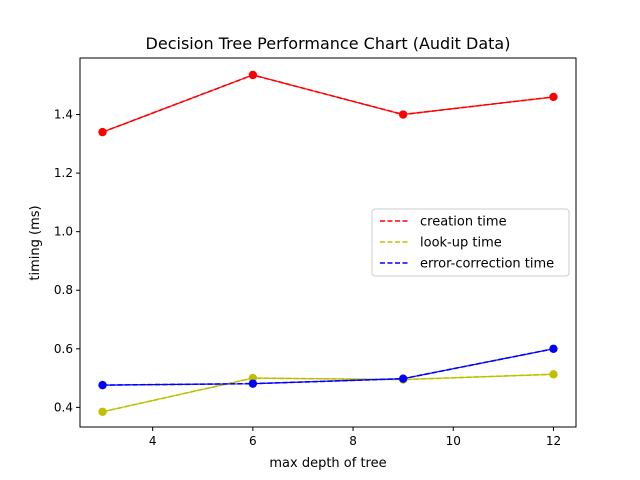  What do you see at coordinates (153, 441) in the screenshot?
I see `x-tick-label: 4` at bounding box center [153, 441].